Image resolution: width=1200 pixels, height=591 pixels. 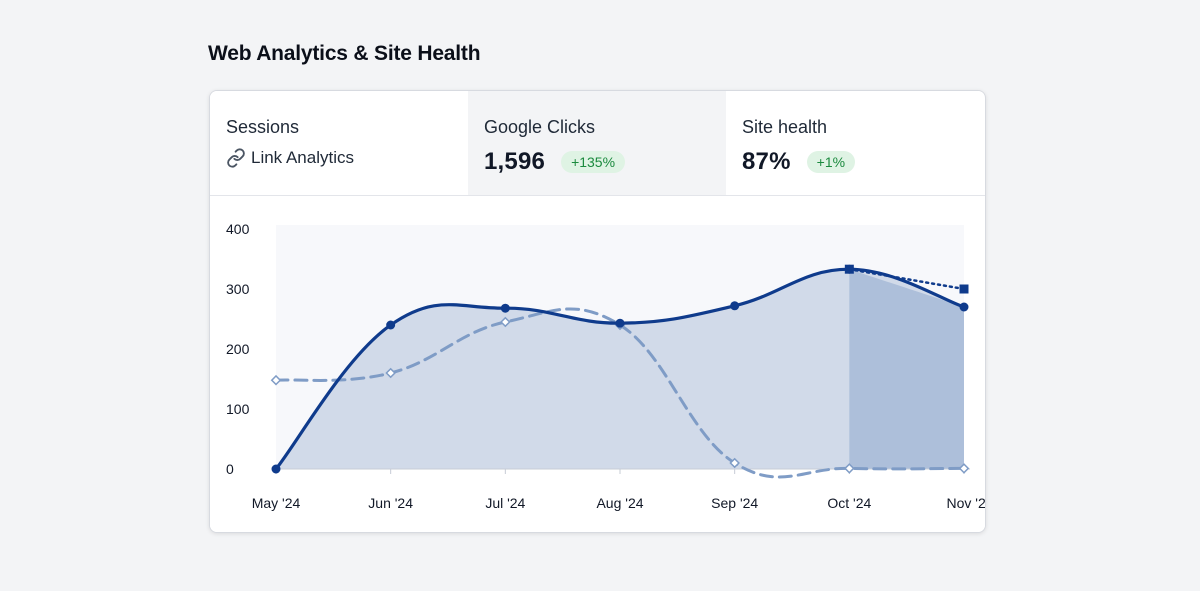 What do you see at coordinates (238, 289) in the screenshot?
I see `y-tick-label: 300` at bounding box center [238, 289].